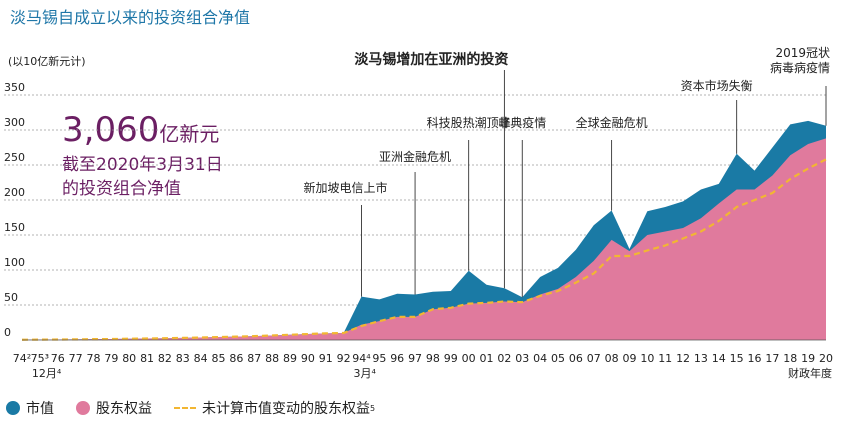 This screenshot has height=427, width=851. Describe the element at coordinates (808, 358) in the screenshot. I see `x-tick-label: 19` at that location.